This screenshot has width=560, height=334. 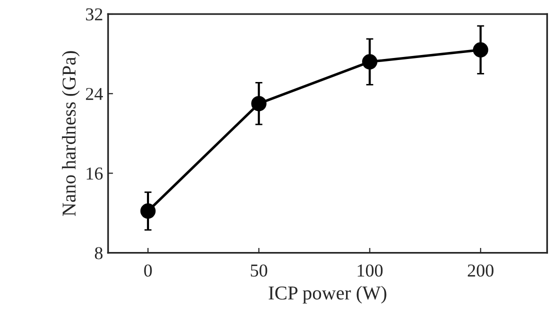 What do you see at coordinates (481, 270) in the screenshot?
I see `x-tick-label: 200` at bounding box center [481, 270].